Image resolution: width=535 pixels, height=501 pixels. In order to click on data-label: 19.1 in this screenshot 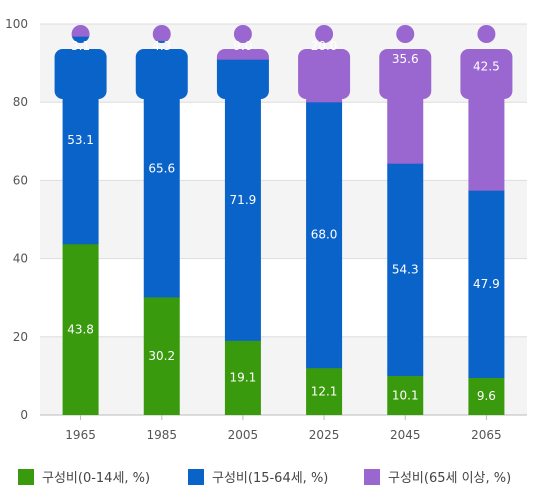, I will do `click(243, 378)`.